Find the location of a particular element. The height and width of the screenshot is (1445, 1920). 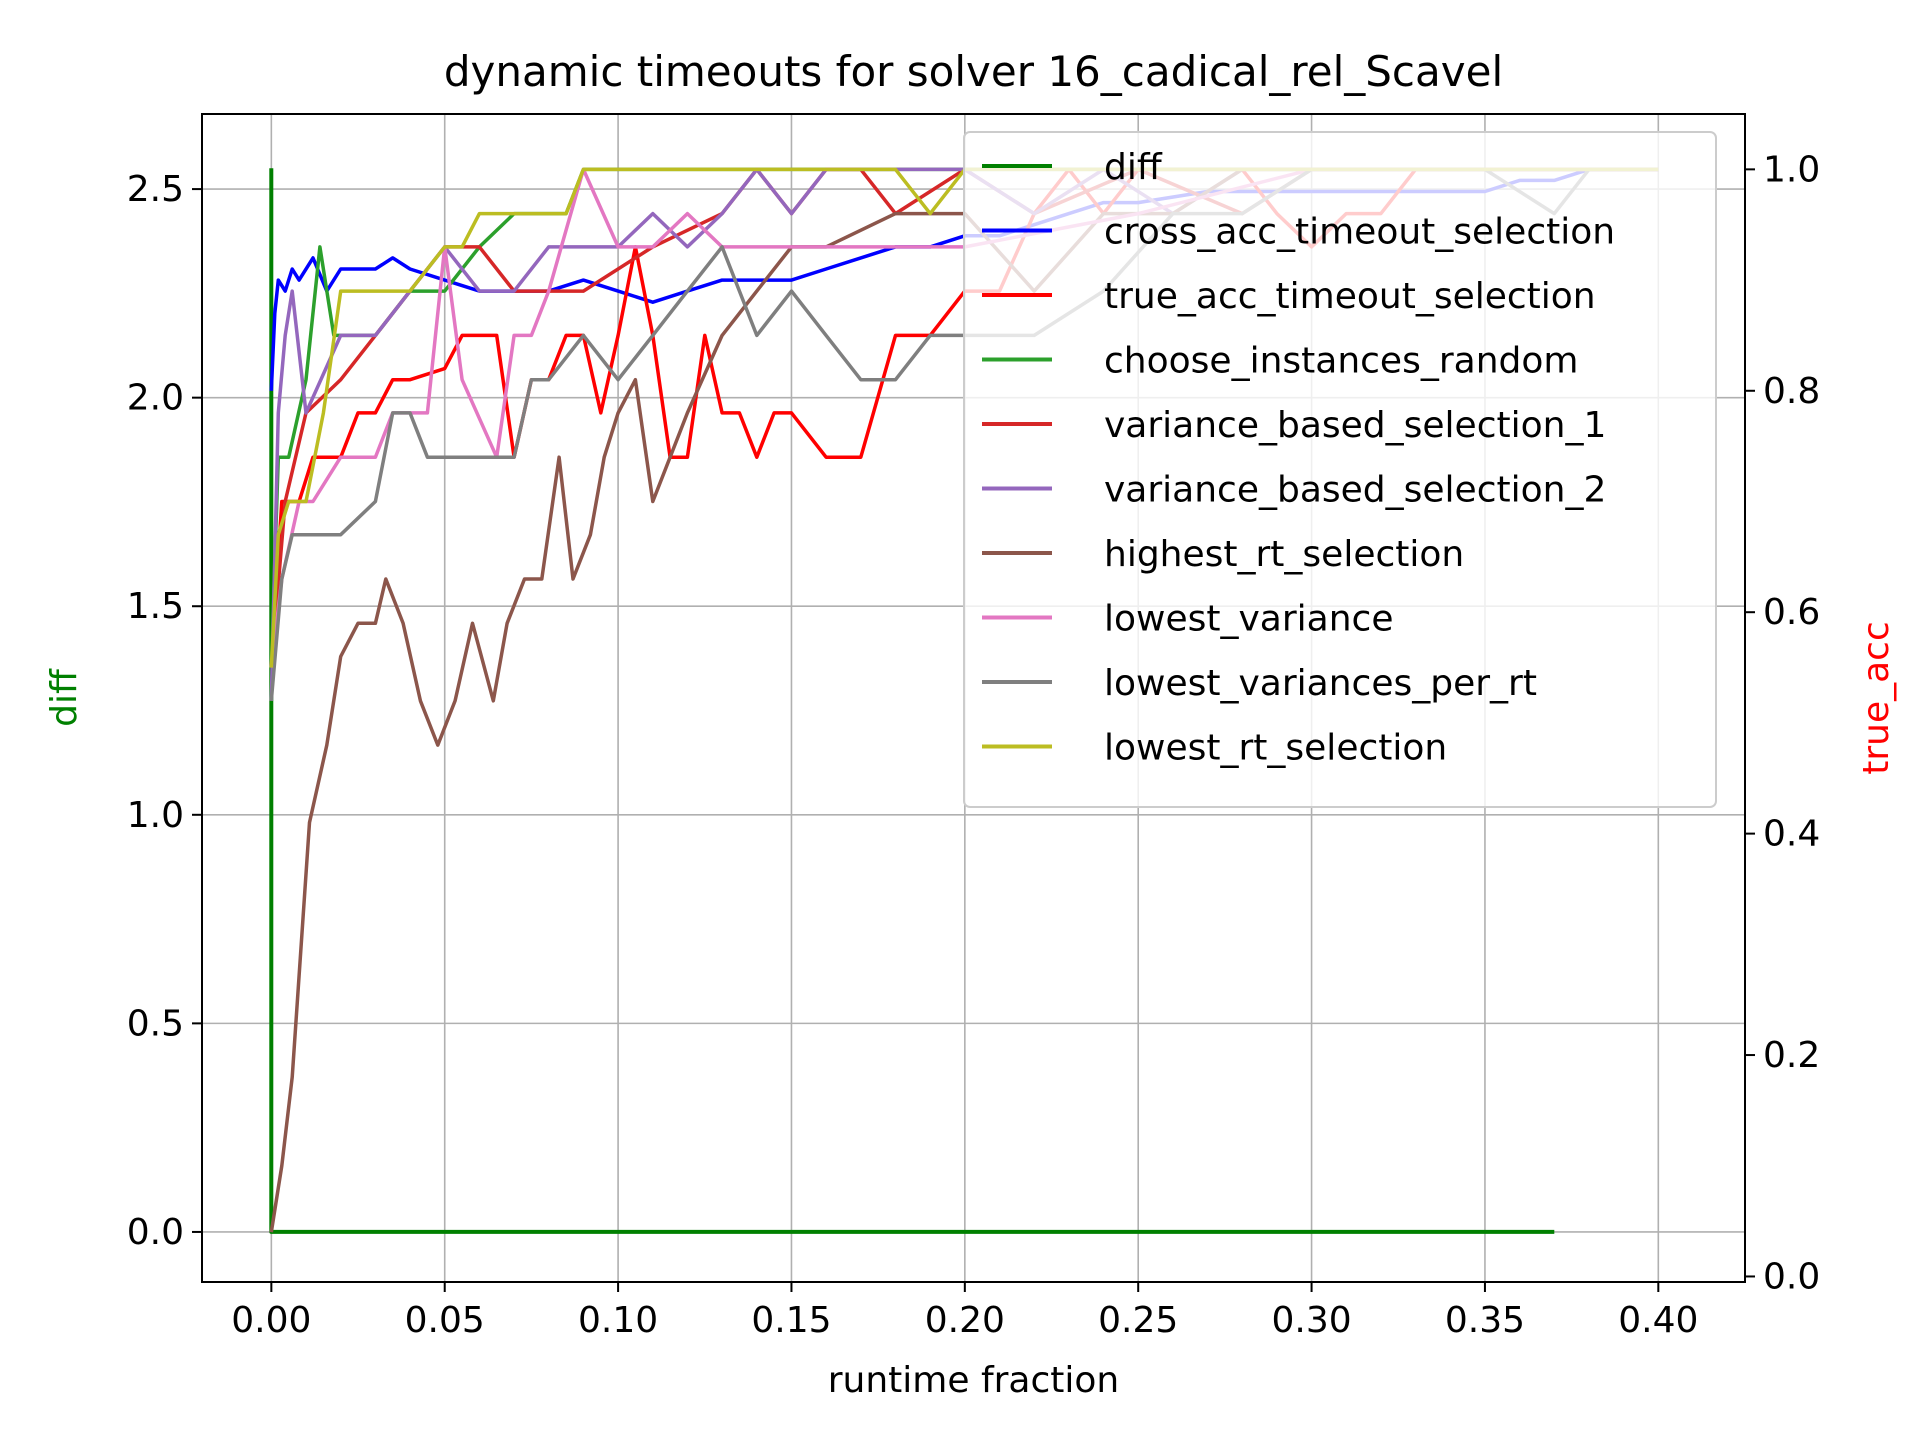

legend-label: true_acc_timeout_selection is located at coordinates (1350, 296).